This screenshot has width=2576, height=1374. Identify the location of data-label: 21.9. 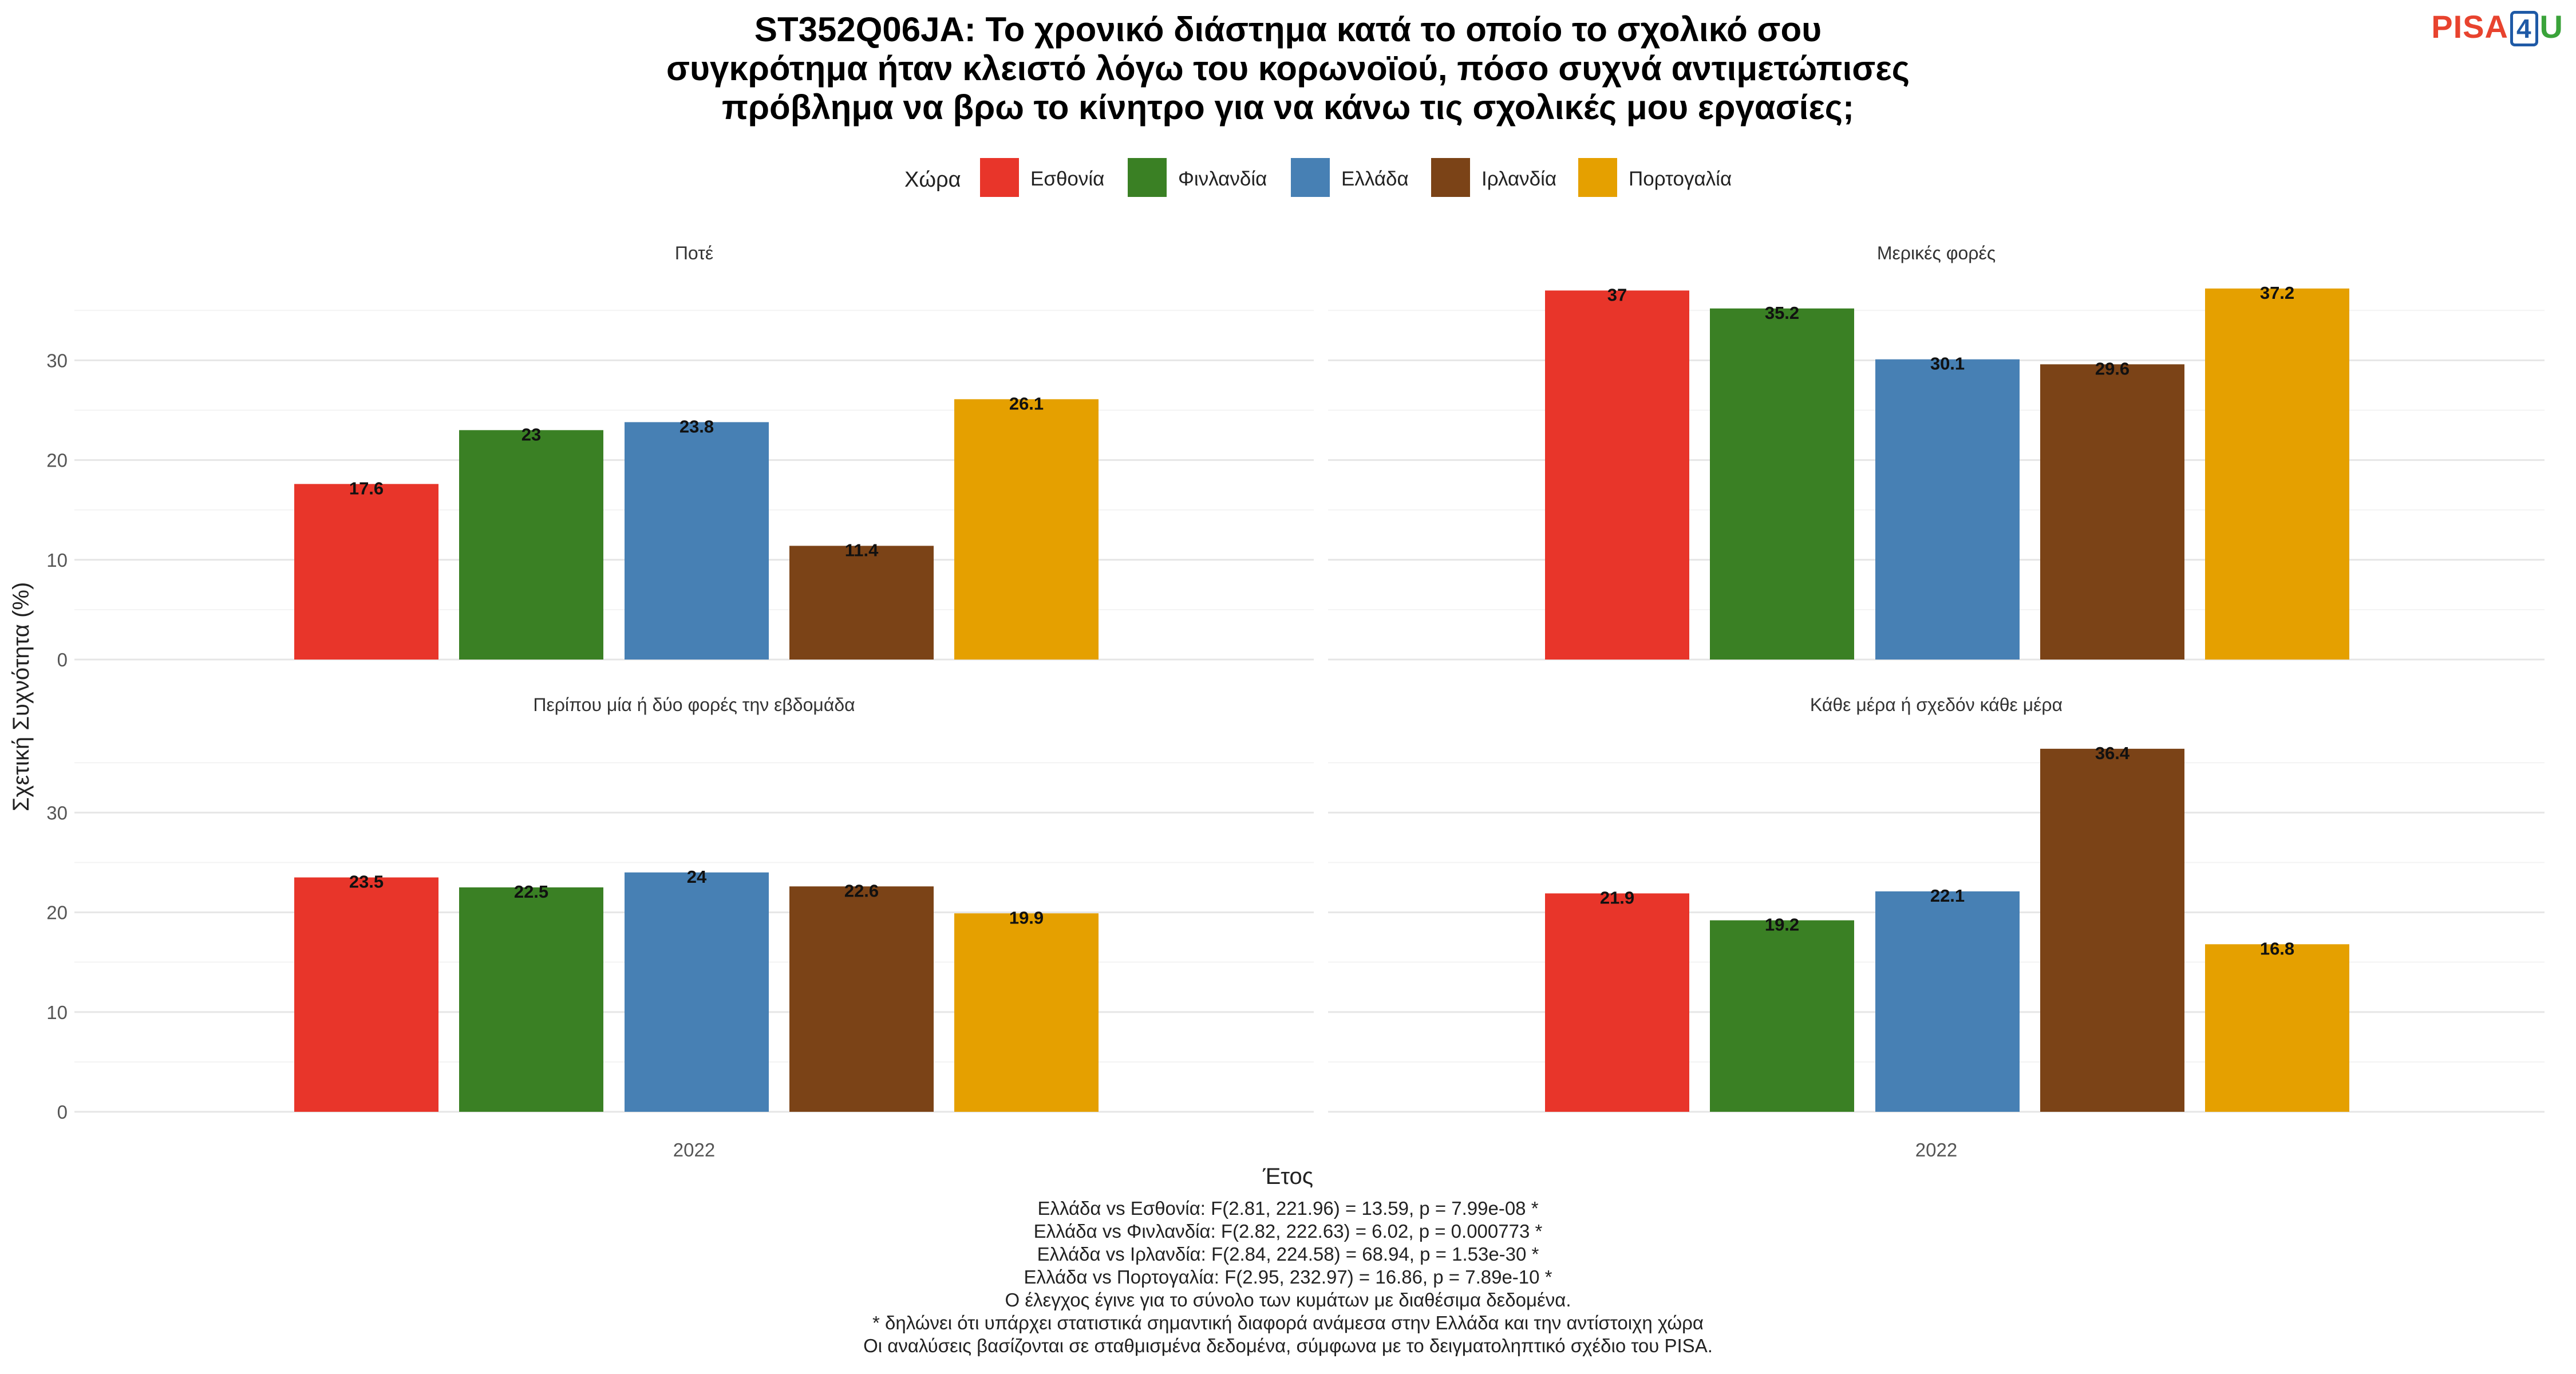
(1617, 897).